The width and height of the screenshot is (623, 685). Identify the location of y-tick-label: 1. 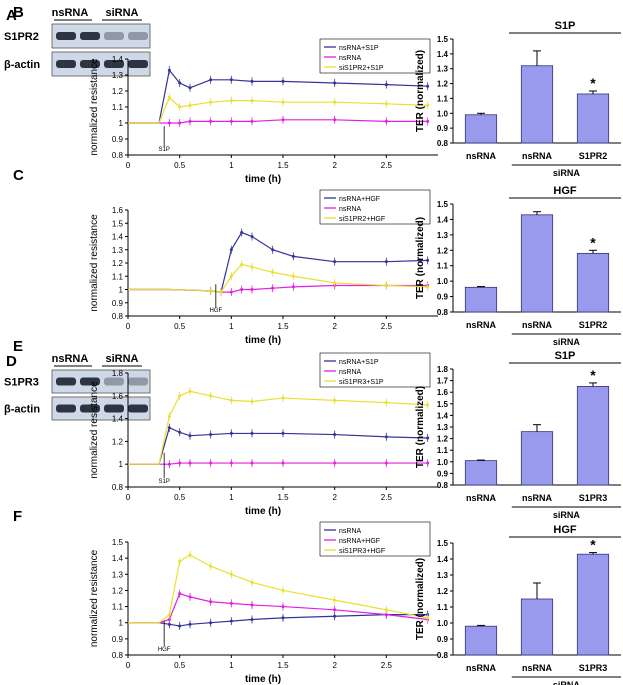
(121, 123).